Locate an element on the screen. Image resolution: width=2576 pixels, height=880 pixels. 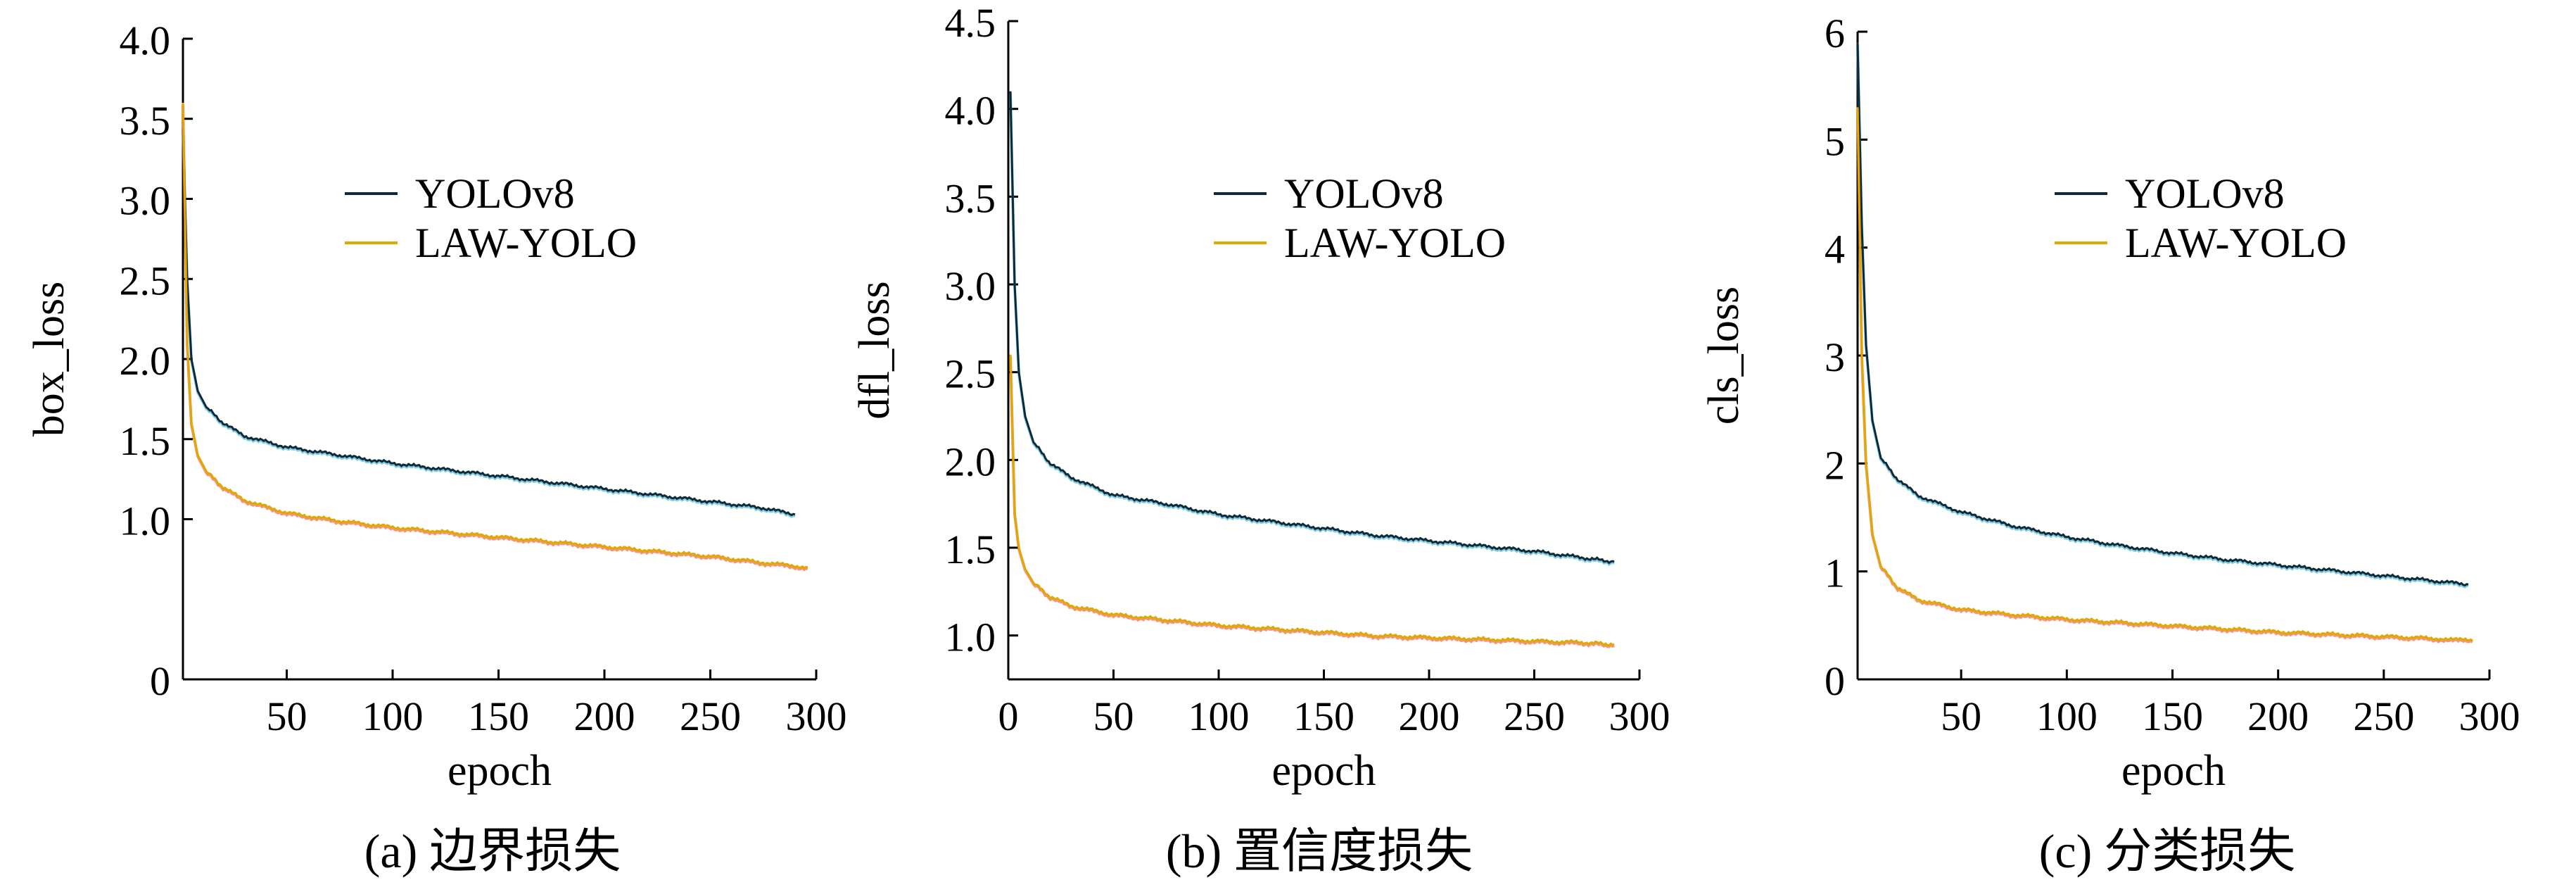
y-axis-label: dfl_loss is located at coordinates (875, 350).